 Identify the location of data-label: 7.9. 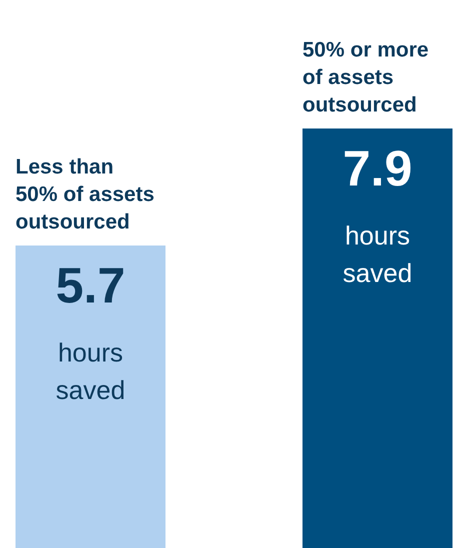
(377, 168).